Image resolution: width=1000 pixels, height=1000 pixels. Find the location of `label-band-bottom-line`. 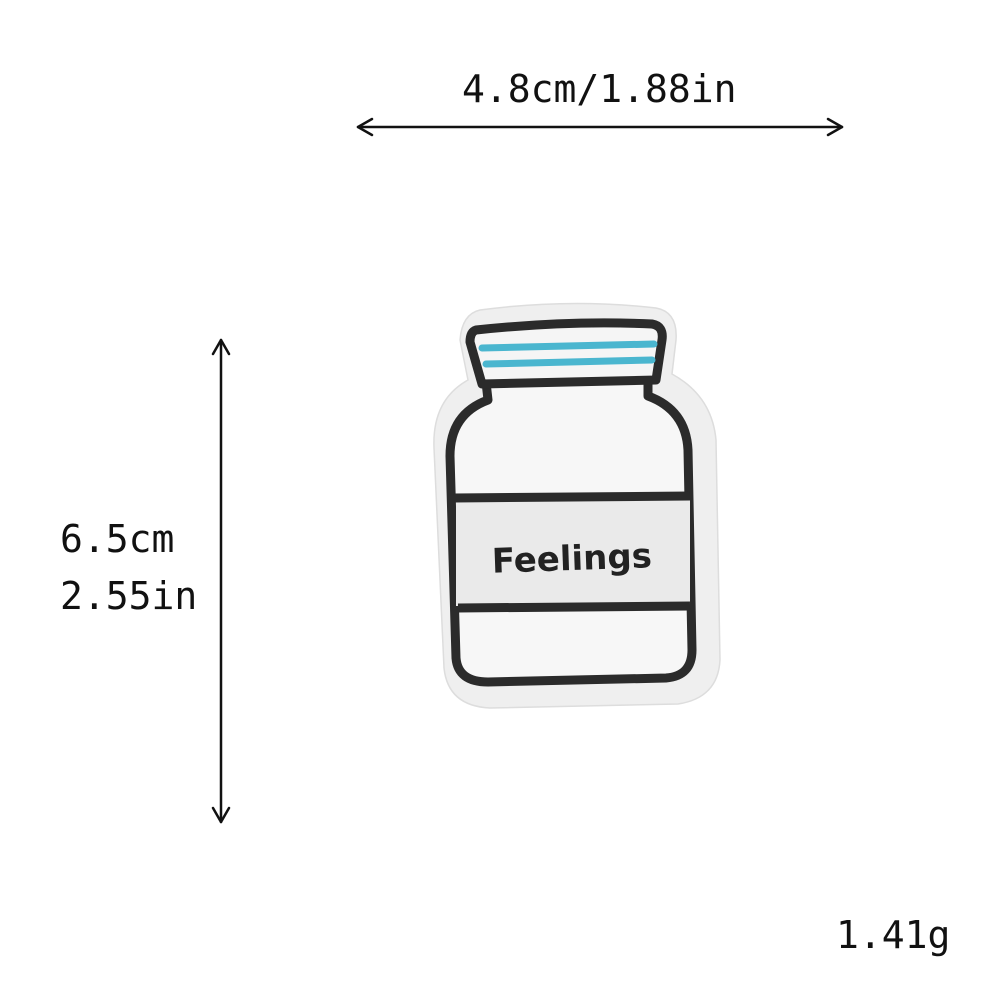

label-band-bottom-line is located at coordinates (574, 607).